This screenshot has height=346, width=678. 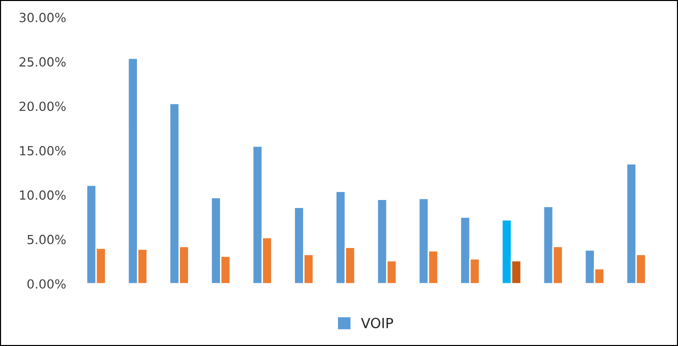 I want to click on legend-label: VOIP, so click(x=377, y=323).